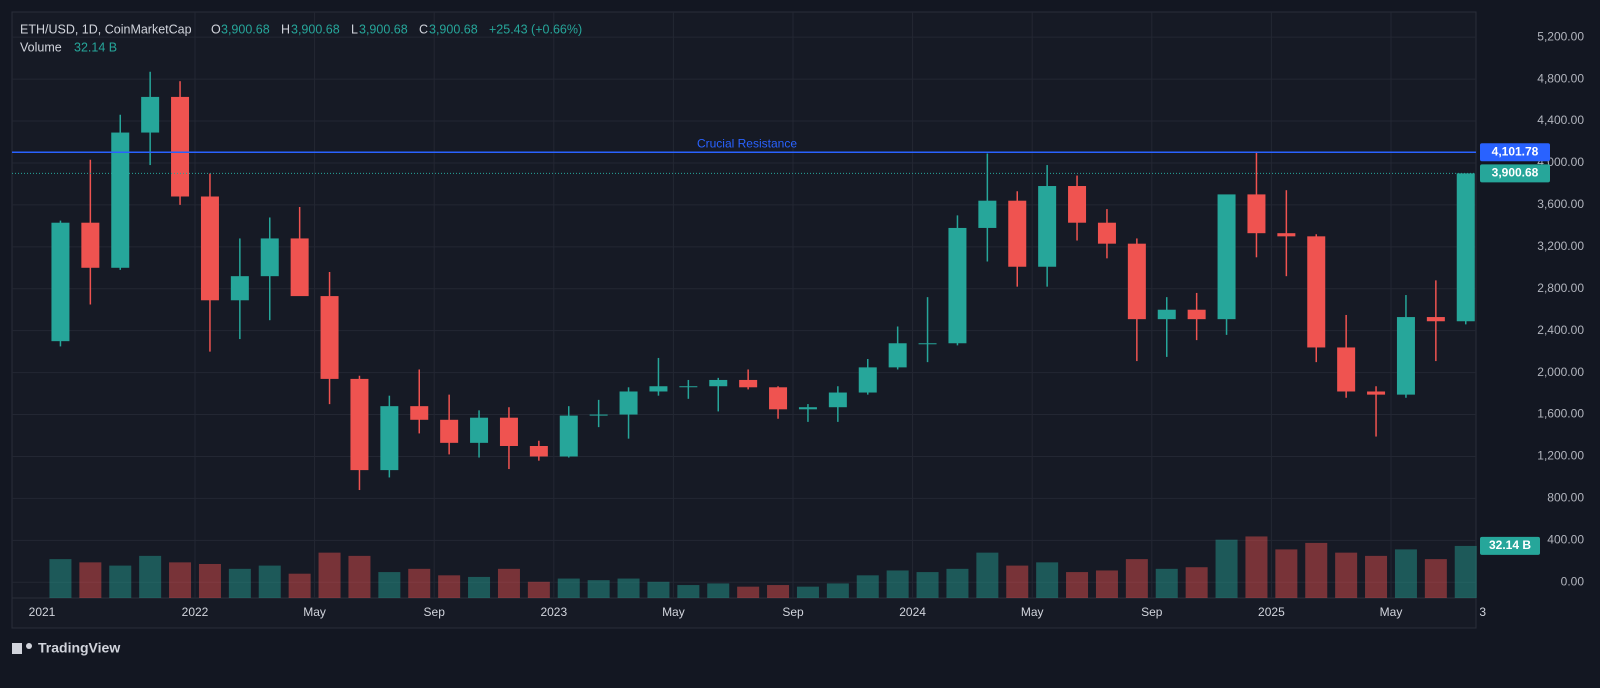  I want to click on resistance-tag, so click(1515, 152).